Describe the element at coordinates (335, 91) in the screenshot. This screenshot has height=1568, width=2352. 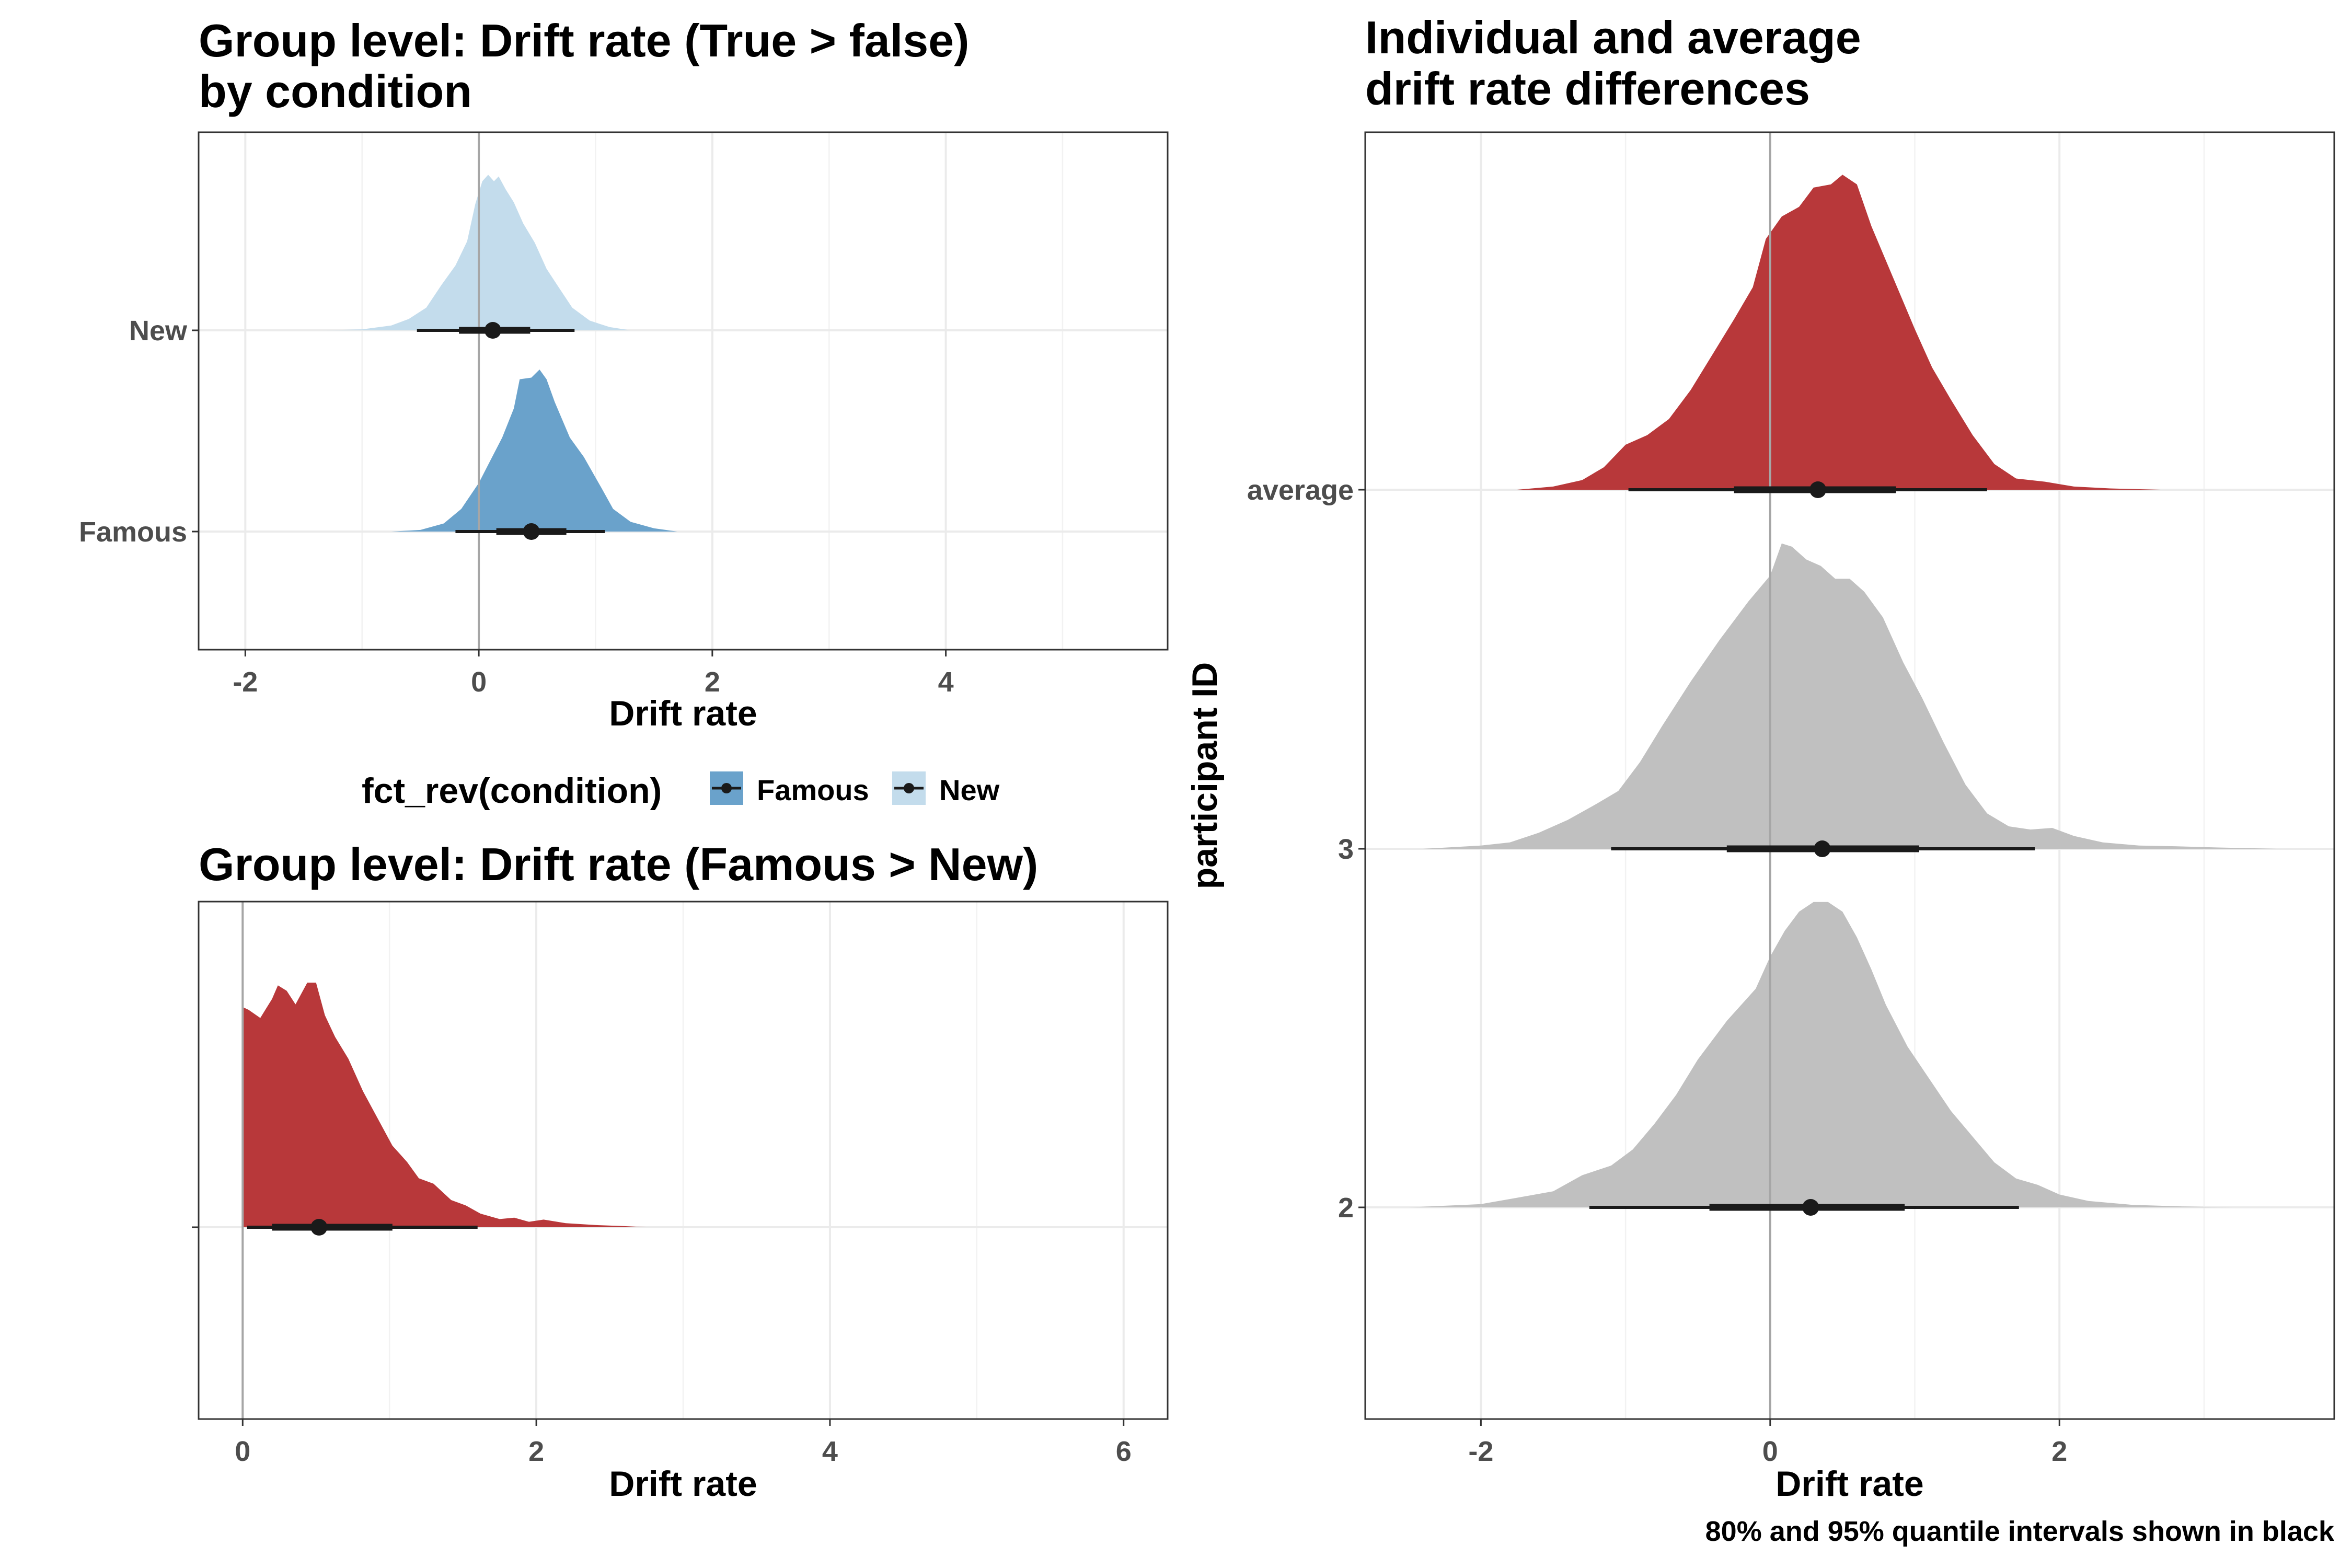
I see `panel-condition-title-line-2: by condition` at that location.